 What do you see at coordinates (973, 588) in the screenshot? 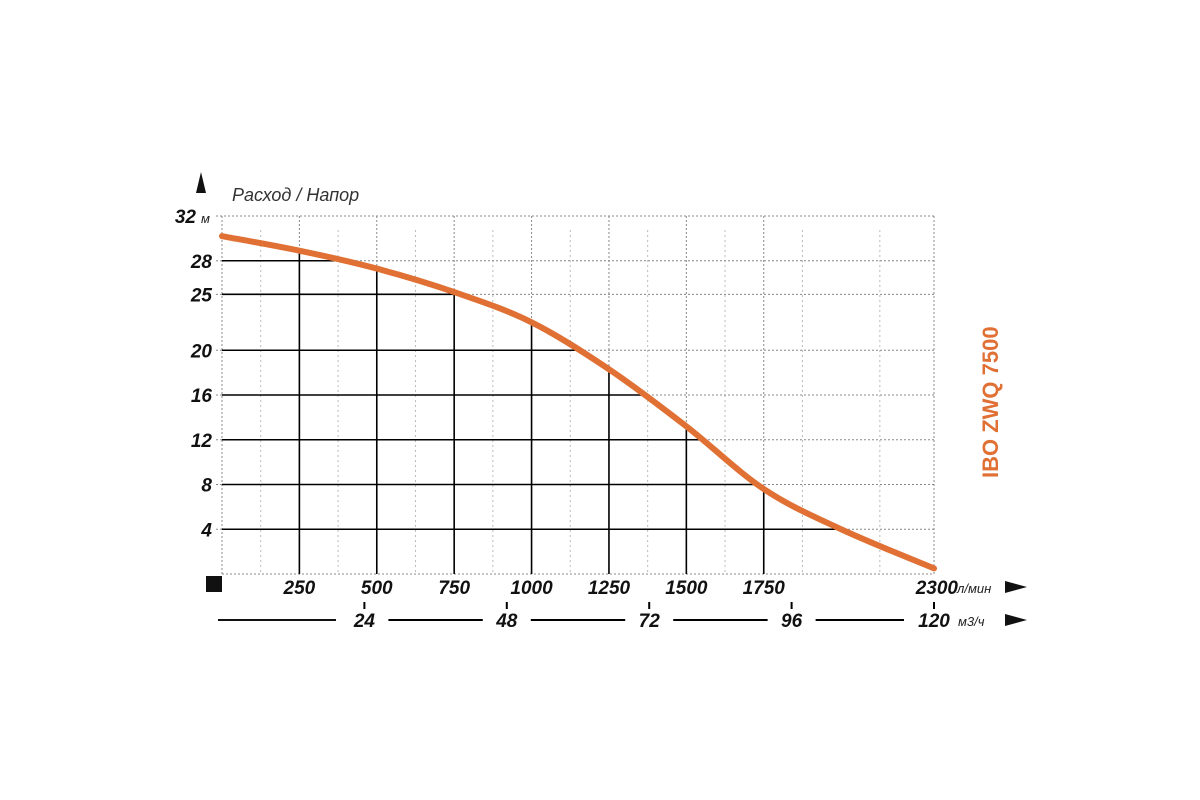
I see `x-axis-unit: л/мин` at bounding box center [973, 588].